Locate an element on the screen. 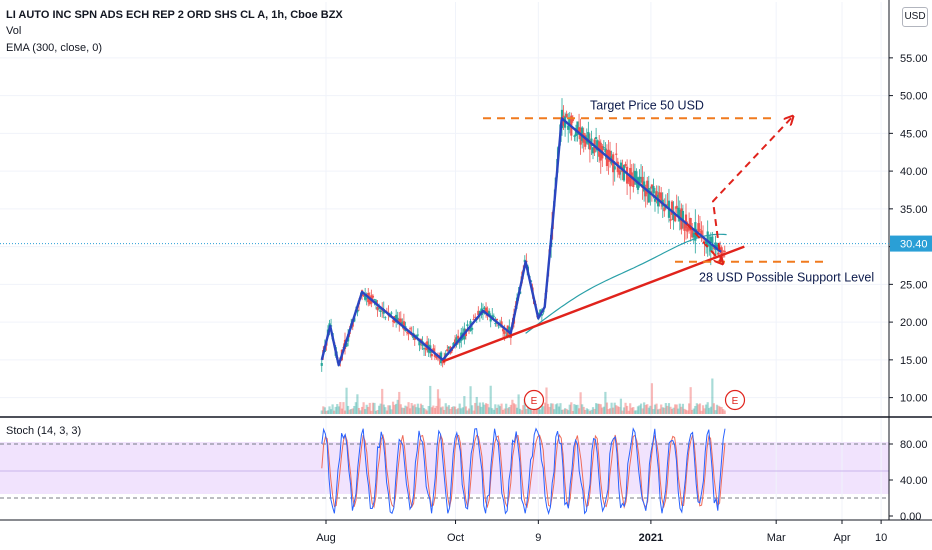 The width and height of the screenshot is (932, 550). y-tick-label: 40.00 is located at coordinates (914, 172).